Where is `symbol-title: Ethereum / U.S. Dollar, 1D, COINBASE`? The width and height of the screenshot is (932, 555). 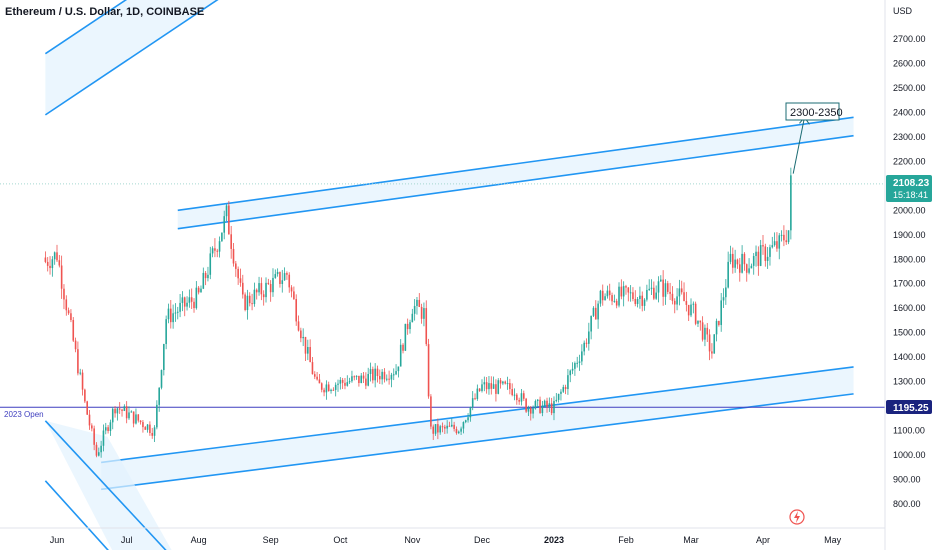
symbol-title: Ethereum / U.S. Dollar, 1D, COINBASE is located at coordinates (104, 12).